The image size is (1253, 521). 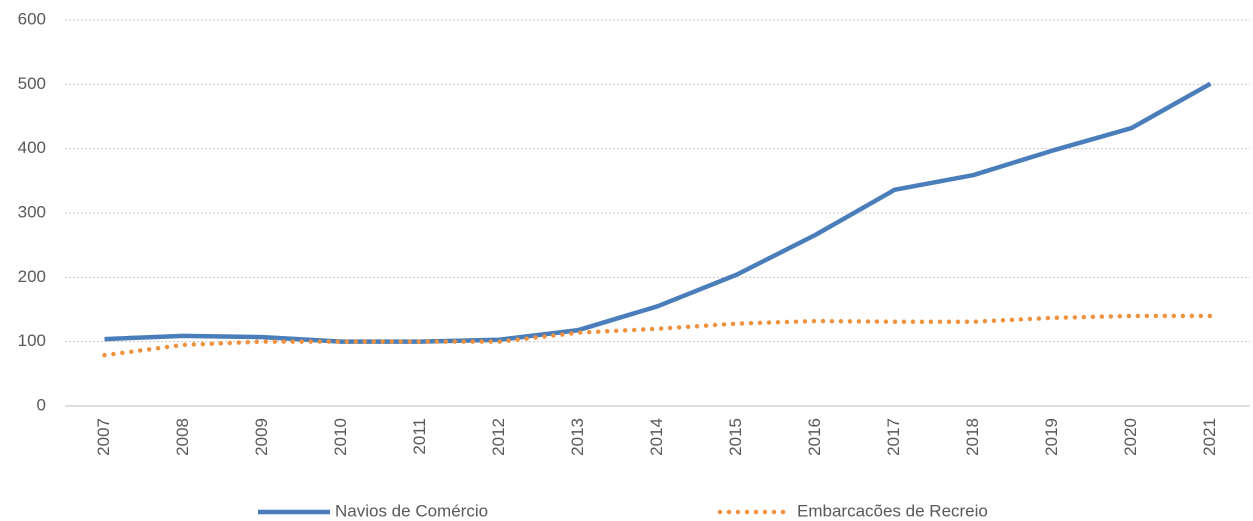 What do you see at coordinates (656, 437) in the screenshot?
I see `x-tick-label: 2014` at bounding box center [656, 437].